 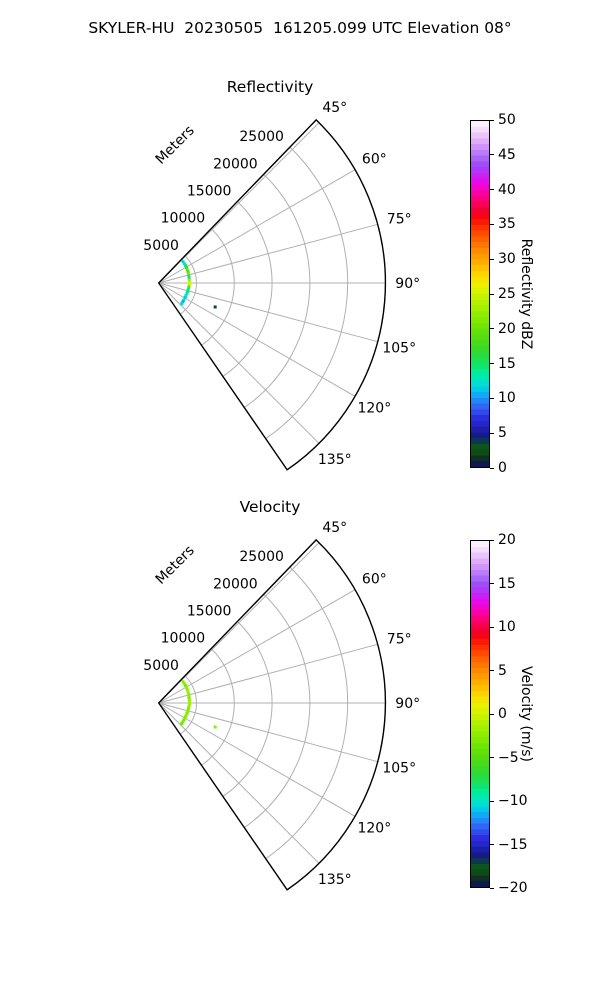 What do you see at coordinates (507, 328) in the screenshot?
I see `colorbar-tick-label: 20` at bounding box center [507, 328].